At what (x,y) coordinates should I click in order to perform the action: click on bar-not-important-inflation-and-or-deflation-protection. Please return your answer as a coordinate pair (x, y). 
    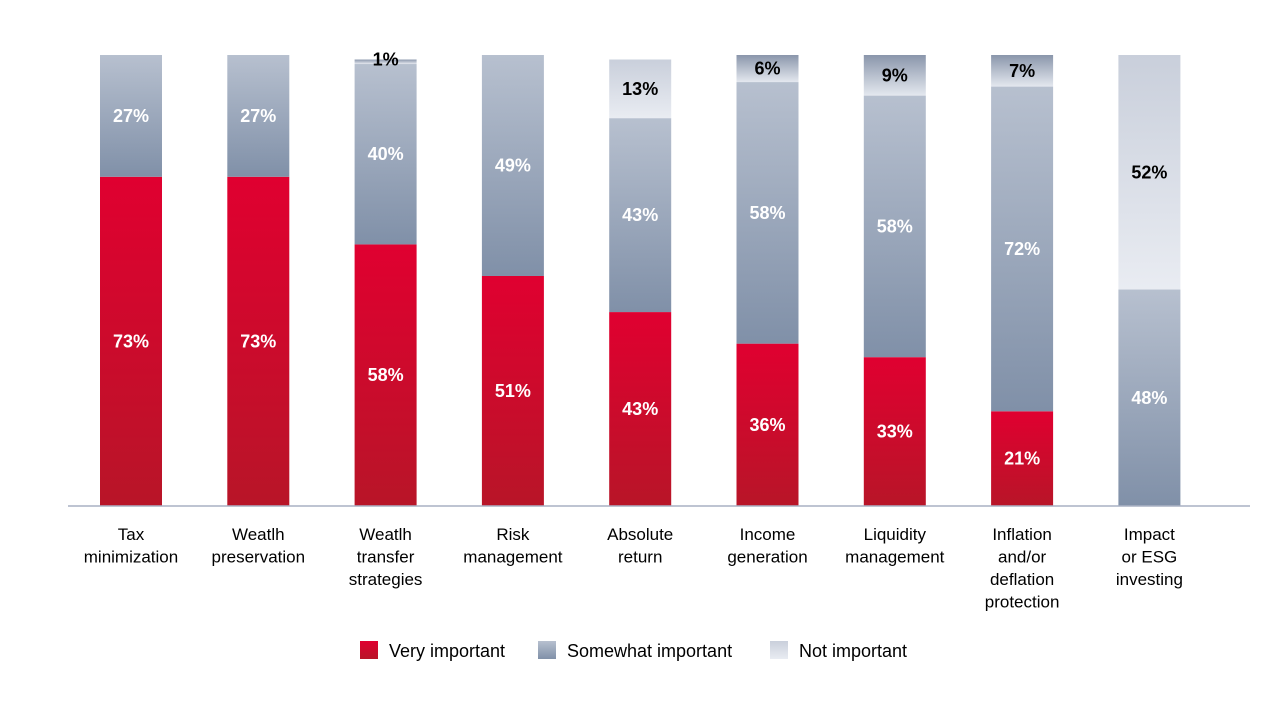
    Looking at the image, I should click on (1022, 71).